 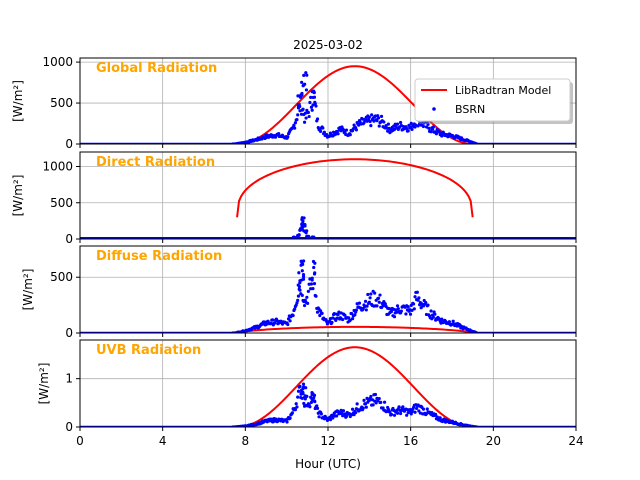 What do you see at coordinates (410, 441) in the screenshot?
I see `x-tick-label: 16` at bounding box center [410, 441].